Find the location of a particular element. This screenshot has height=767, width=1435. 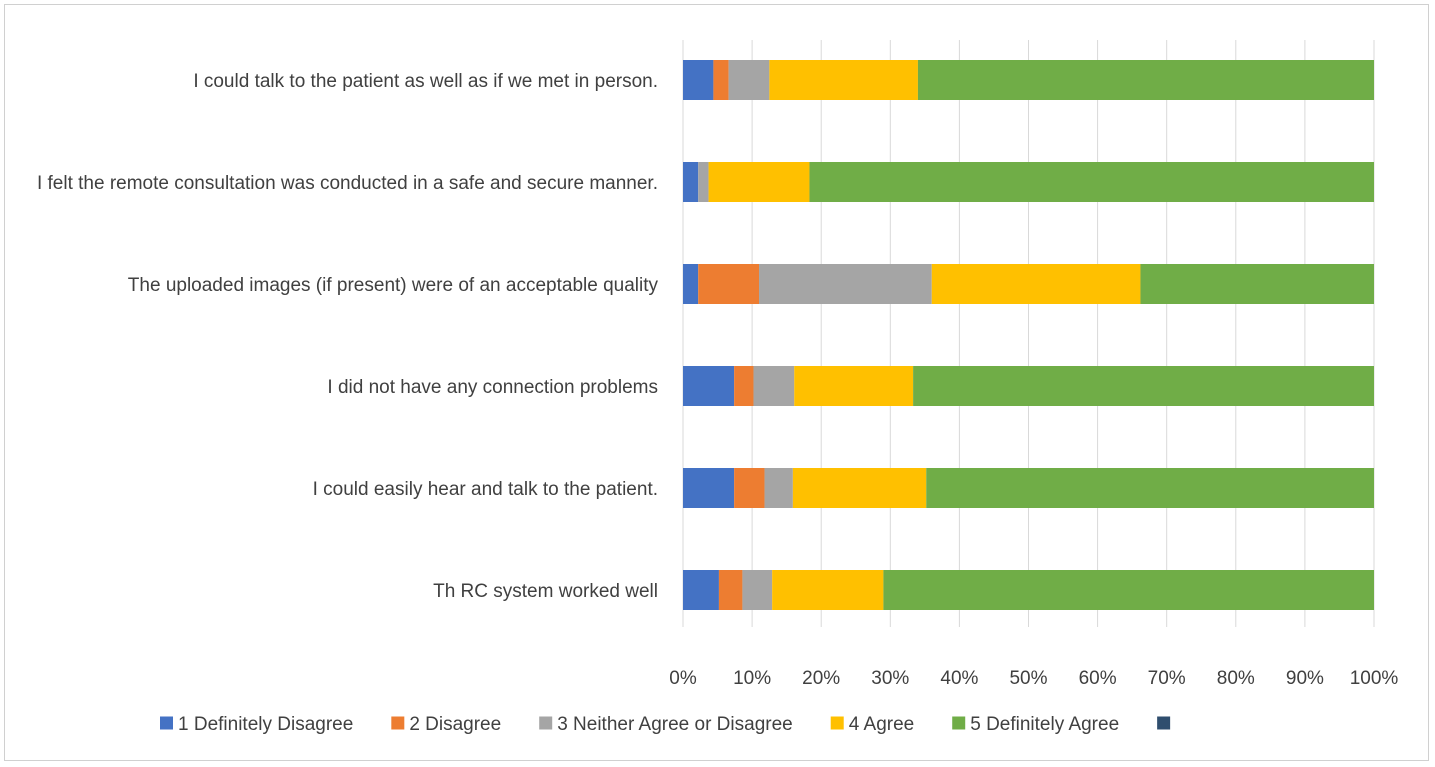

x-tick-label: 60% is located at coordinates (1098, 678).